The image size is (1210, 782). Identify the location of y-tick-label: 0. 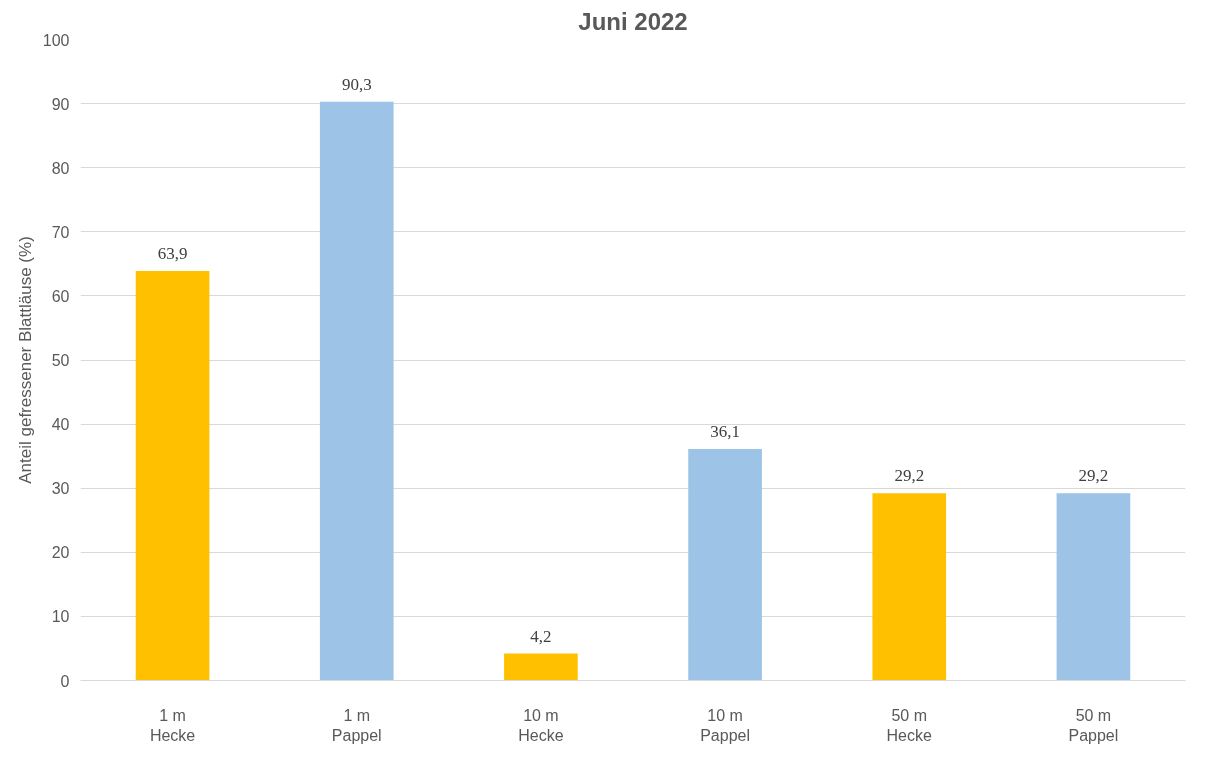
(65, 681).